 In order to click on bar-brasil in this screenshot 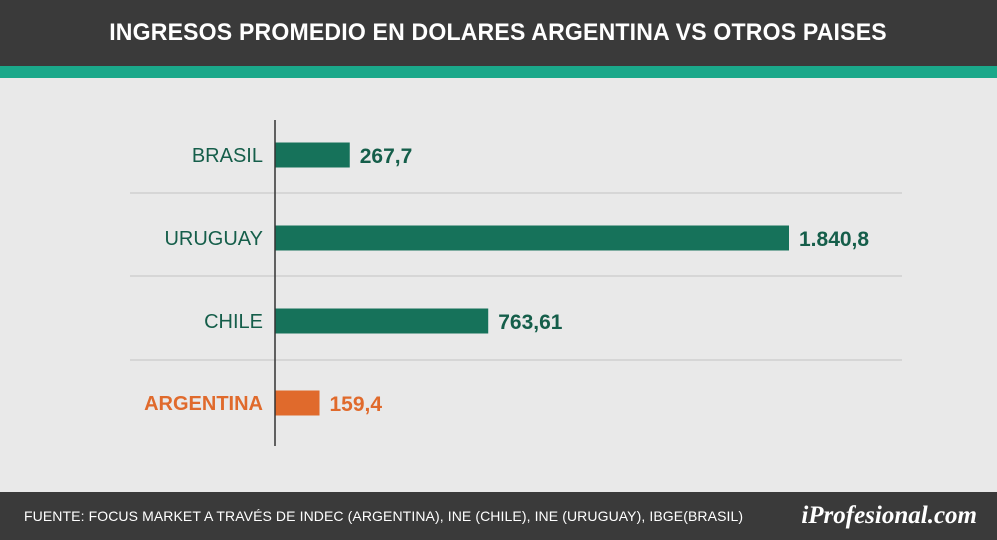, I will do `click(312, 155)`.